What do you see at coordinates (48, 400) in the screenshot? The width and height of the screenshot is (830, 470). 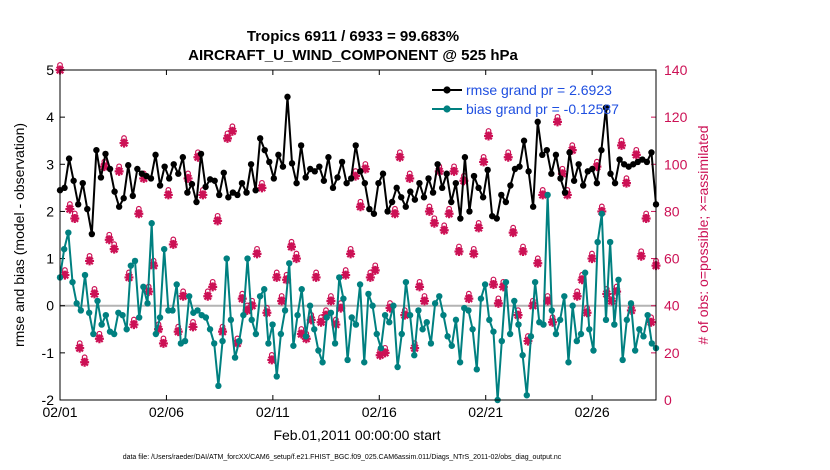 I see `y-tick-label: -2` at bounding box center [48, 400].